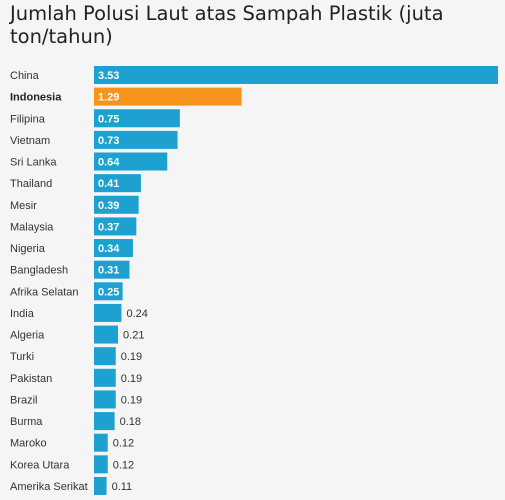 Image resolution: width=505 pixels, height=500 pixels. What do you see at coordinates (296, 75) in the screenshot?
I see `bar-china` at bounding box center [296, 75].